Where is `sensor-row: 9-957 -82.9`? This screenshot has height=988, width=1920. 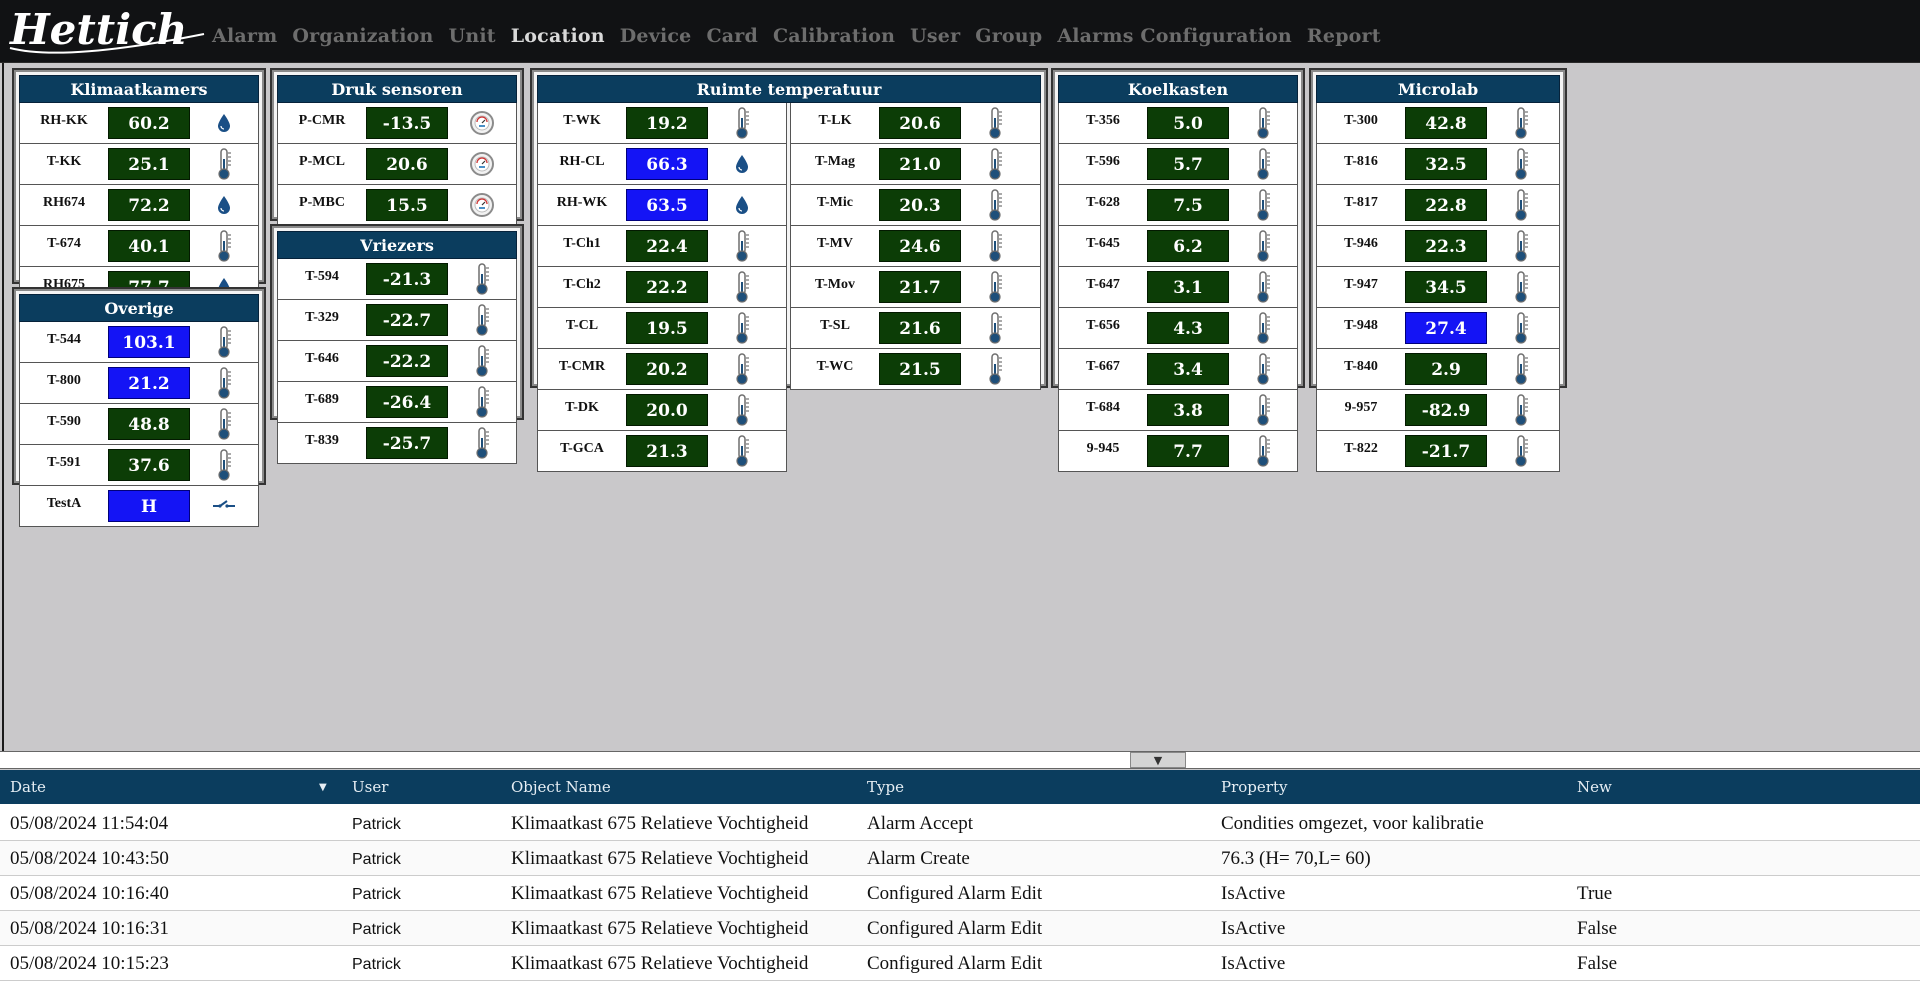
sensor-row: 9-957 -82.9 is located at coordinates (1438, 410).